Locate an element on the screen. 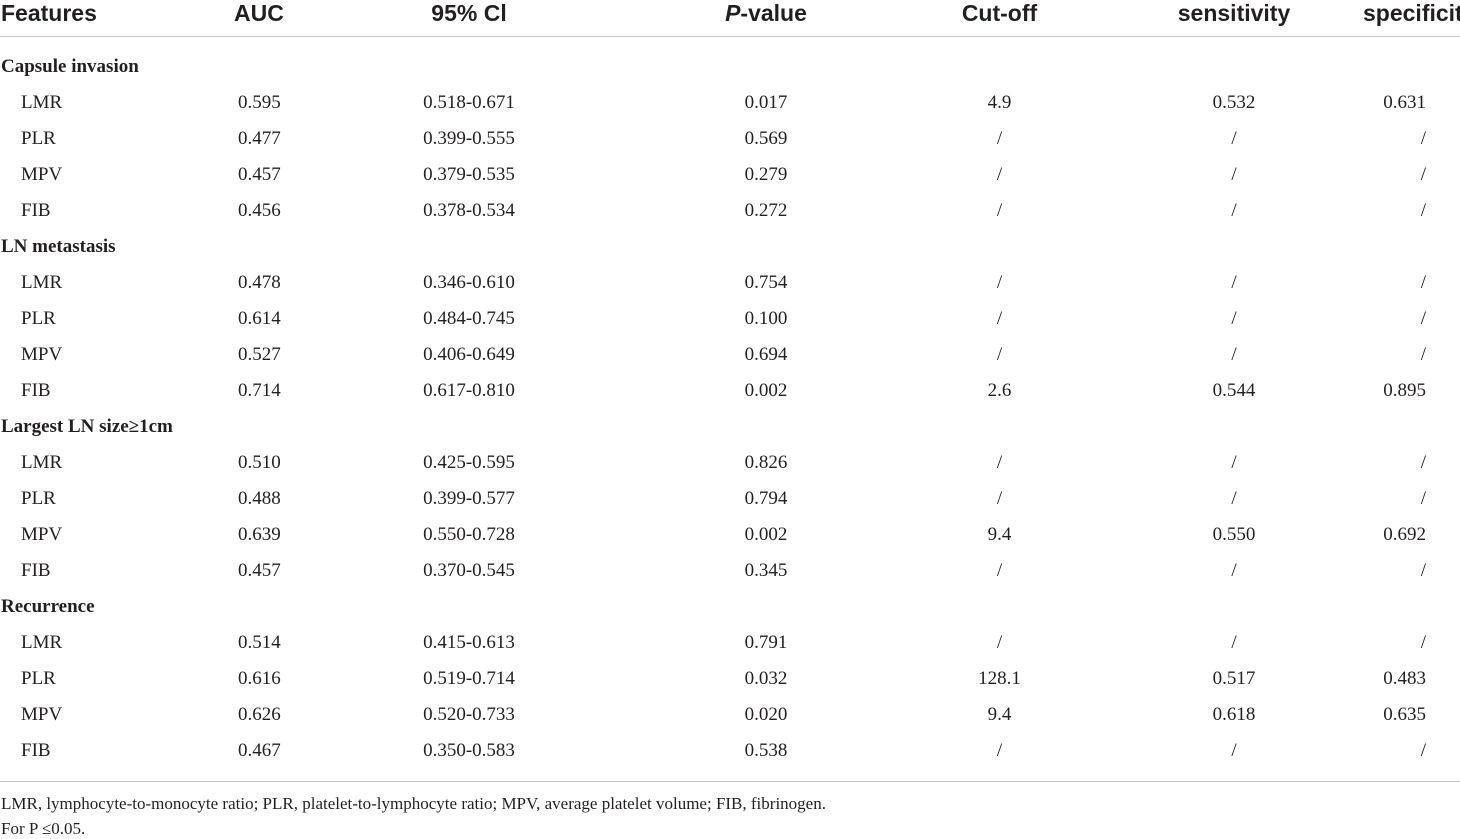  cell-p-value: 0.694 is located at coordinates (766, 354).